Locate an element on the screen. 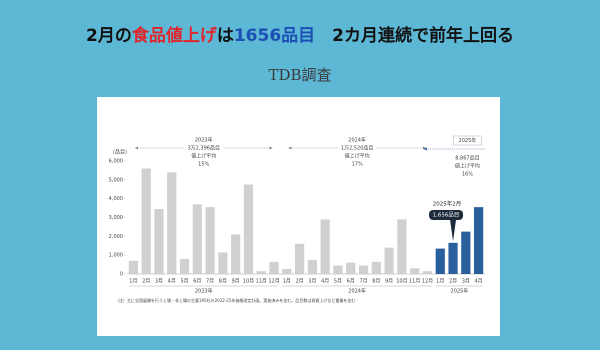 Image resolution: width=600 pixels, height=350 pixels. annotation-total: 8,867品目 is located at coordinates (467, 159).